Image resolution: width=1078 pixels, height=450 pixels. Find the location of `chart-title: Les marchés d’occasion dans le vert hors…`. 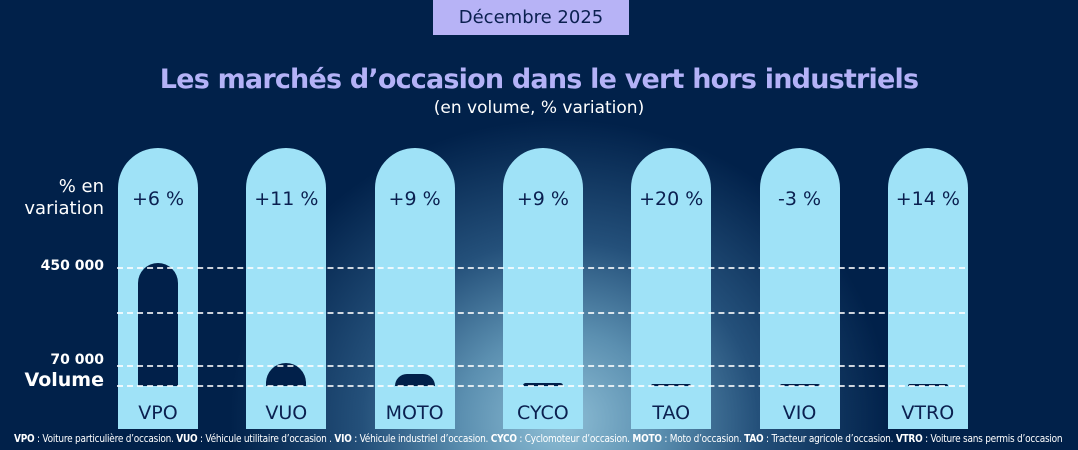

chart-title: Les marchés d’occasion dans le vert hors… is located at coordinates (539, 79).